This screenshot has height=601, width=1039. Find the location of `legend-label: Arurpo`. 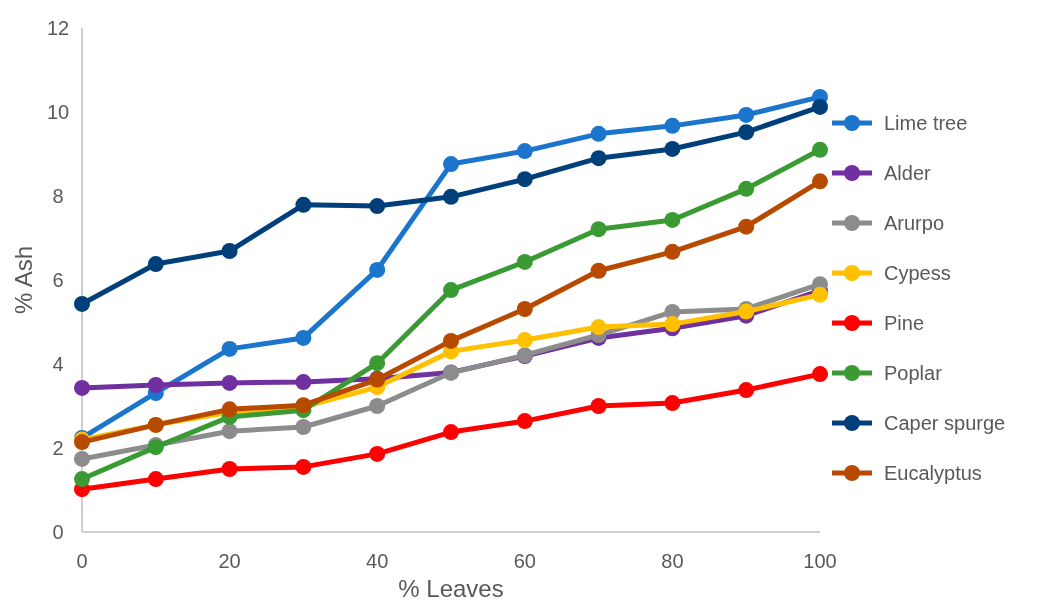

legend-label: Arurpo is located at coordinates (914, 223).